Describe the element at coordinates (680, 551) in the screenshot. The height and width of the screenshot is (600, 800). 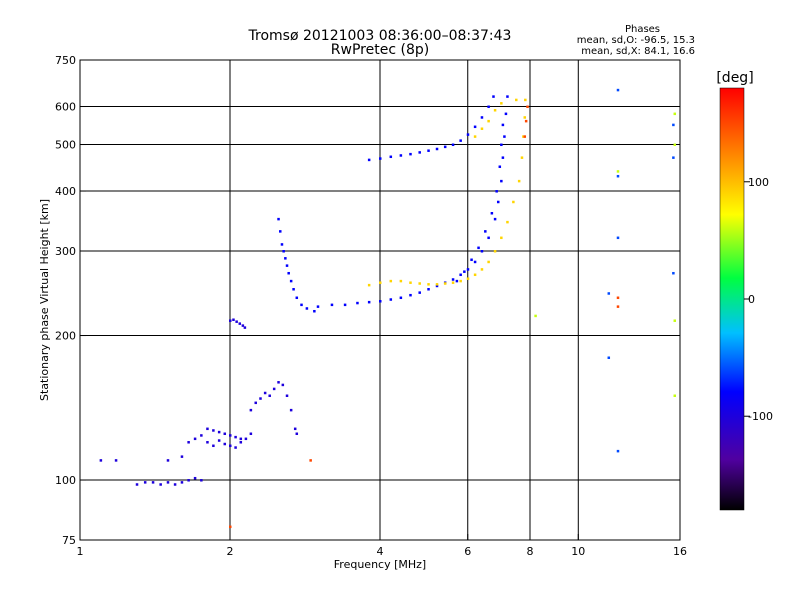
I see `x-tick-label: 16` at that location.